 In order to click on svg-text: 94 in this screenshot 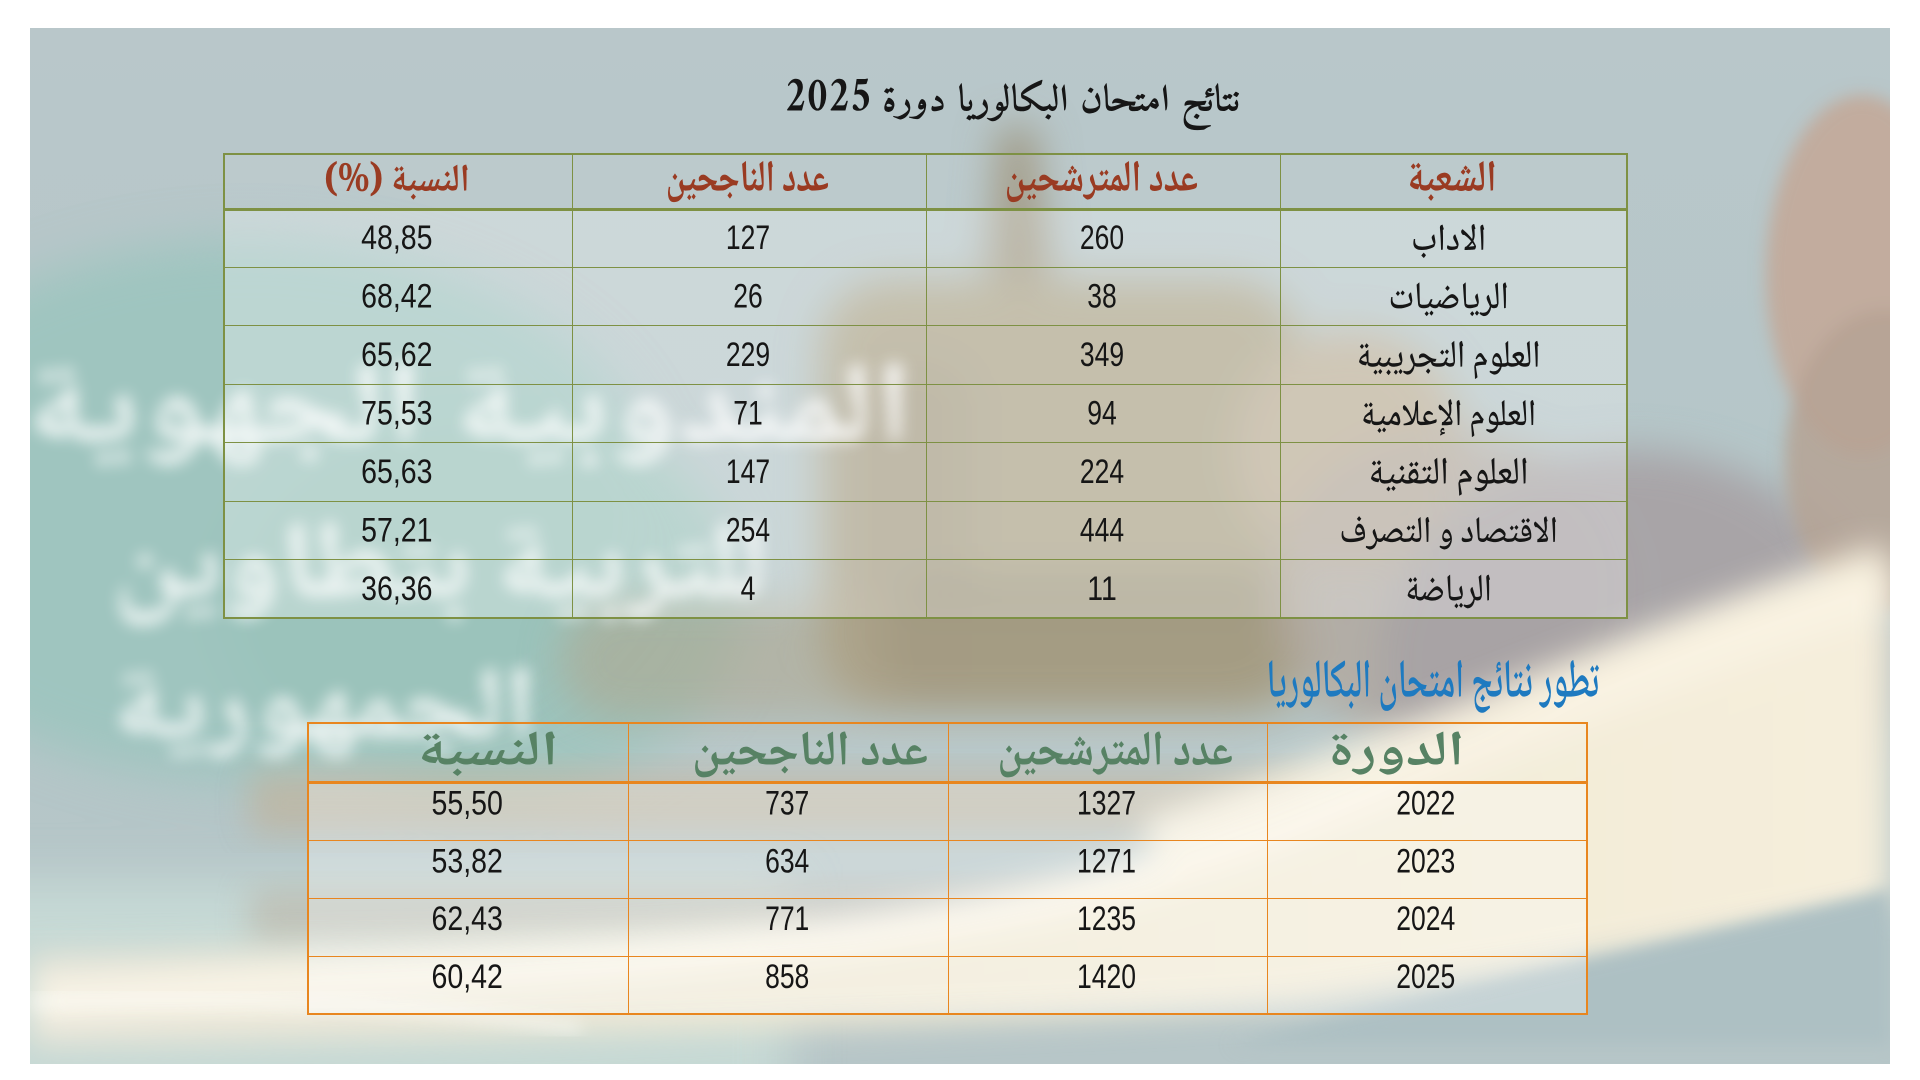, I will do `click(1102, 414)`.